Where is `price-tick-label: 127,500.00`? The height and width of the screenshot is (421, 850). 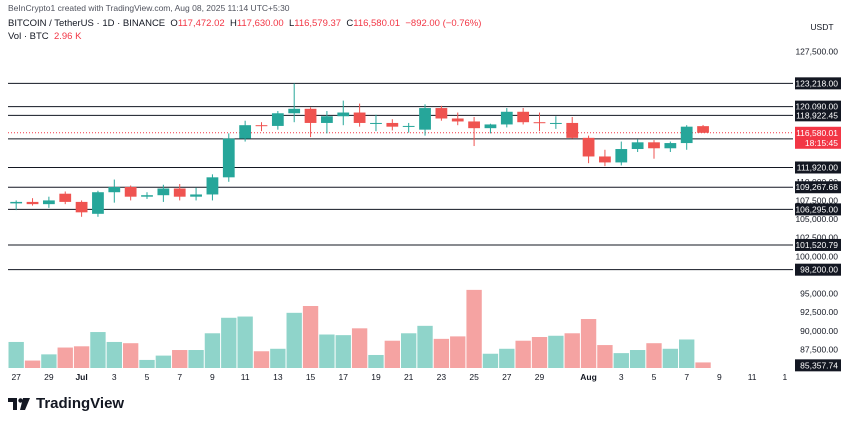
price-tick-label: 127,500.00 is located at coordinates (816, 51).